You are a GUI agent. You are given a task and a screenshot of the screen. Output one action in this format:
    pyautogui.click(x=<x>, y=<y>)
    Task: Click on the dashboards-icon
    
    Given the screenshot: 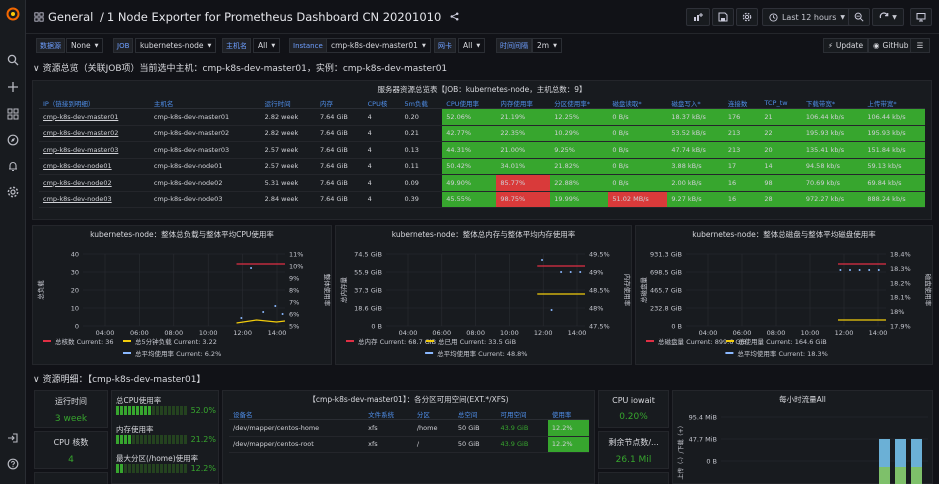 What is the action you would take?
    pyautogui.click(x=13, y=114)
    